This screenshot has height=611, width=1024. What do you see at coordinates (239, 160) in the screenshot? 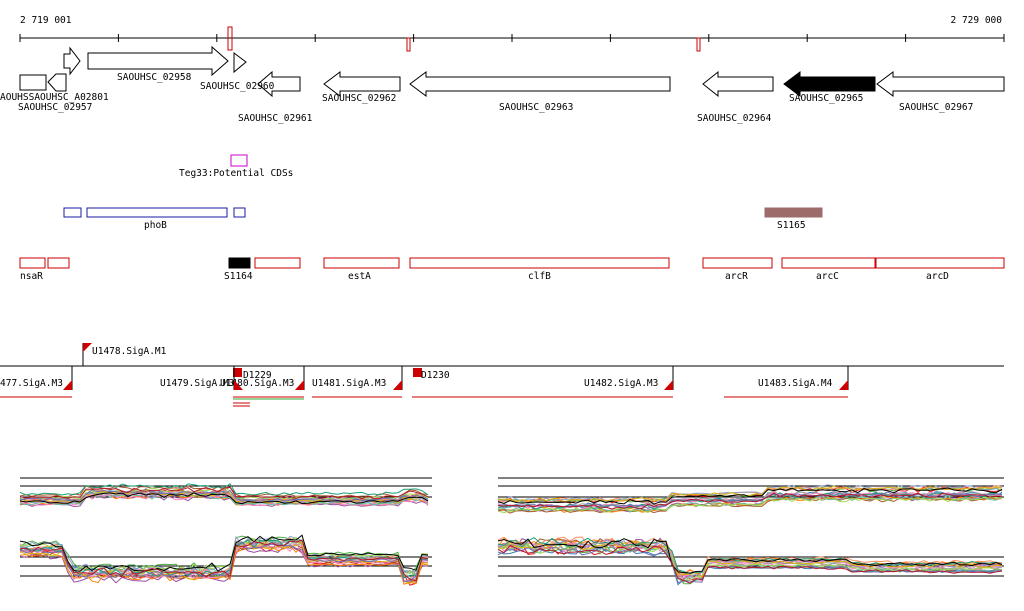
I see `potential-cds-box` at bounding box center [239, 160].